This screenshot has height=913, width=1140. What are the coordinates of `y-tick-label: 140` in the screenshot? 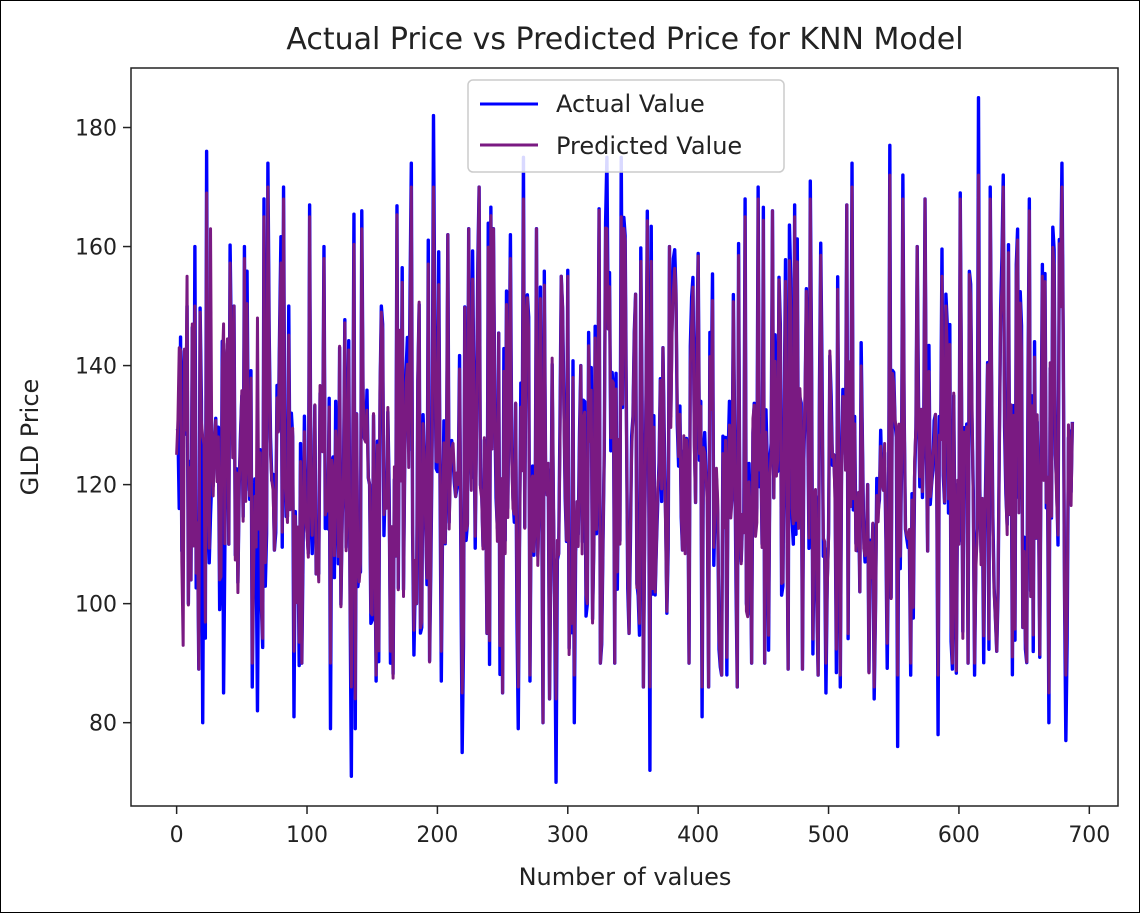 It's located at (96, 367).